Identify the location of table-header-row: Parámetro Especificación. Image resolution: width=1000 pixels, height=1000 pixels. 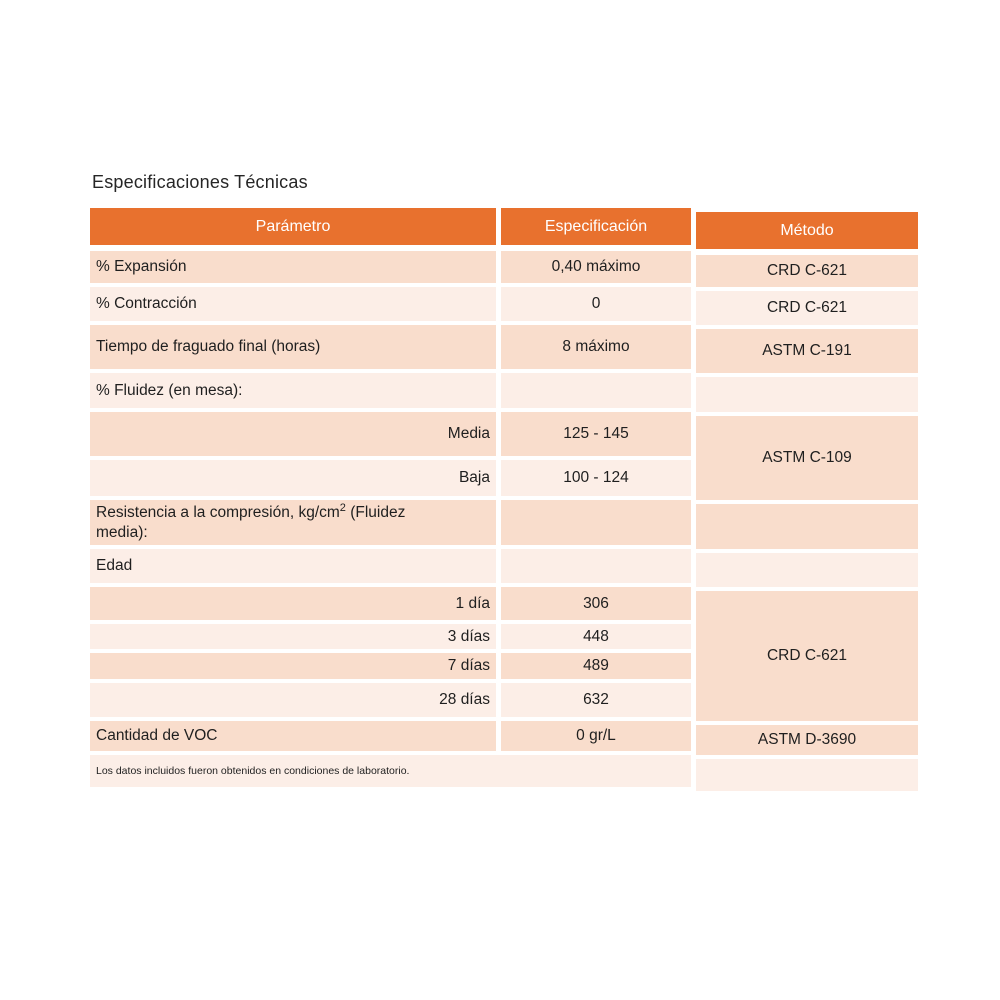
(390, 226).